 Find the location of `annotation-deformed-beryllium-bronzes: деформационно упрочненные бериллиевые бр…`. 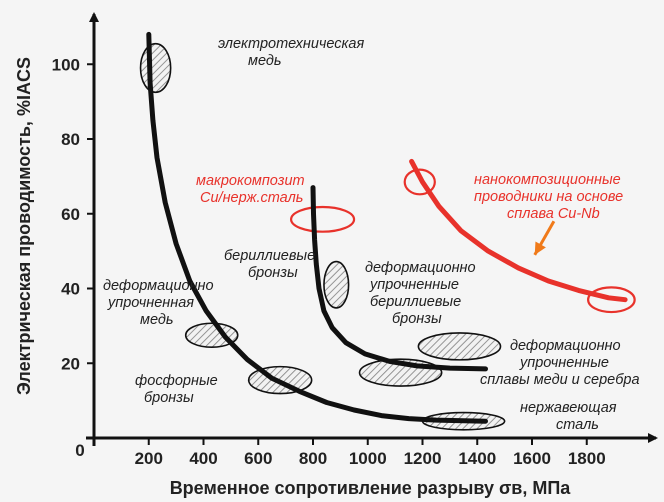

annotation-deformed-beryllium-bronzes: деформационно упрочненные бериллиевые бр… is located at coordinates (422, 293).